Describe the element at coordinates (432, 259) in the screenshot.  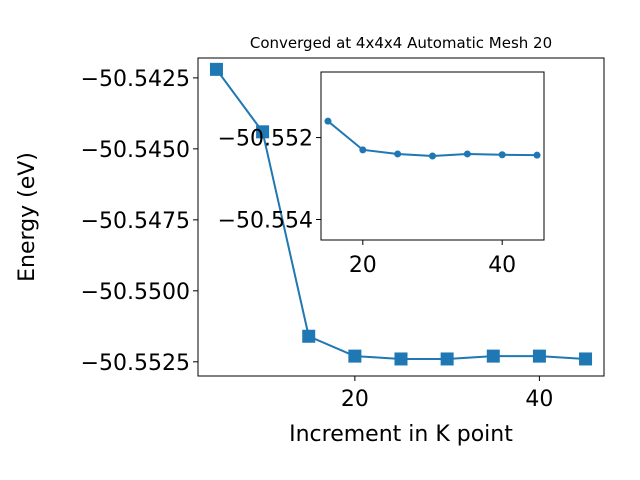
I see `inset-x-ticks: 20 40` at that location.